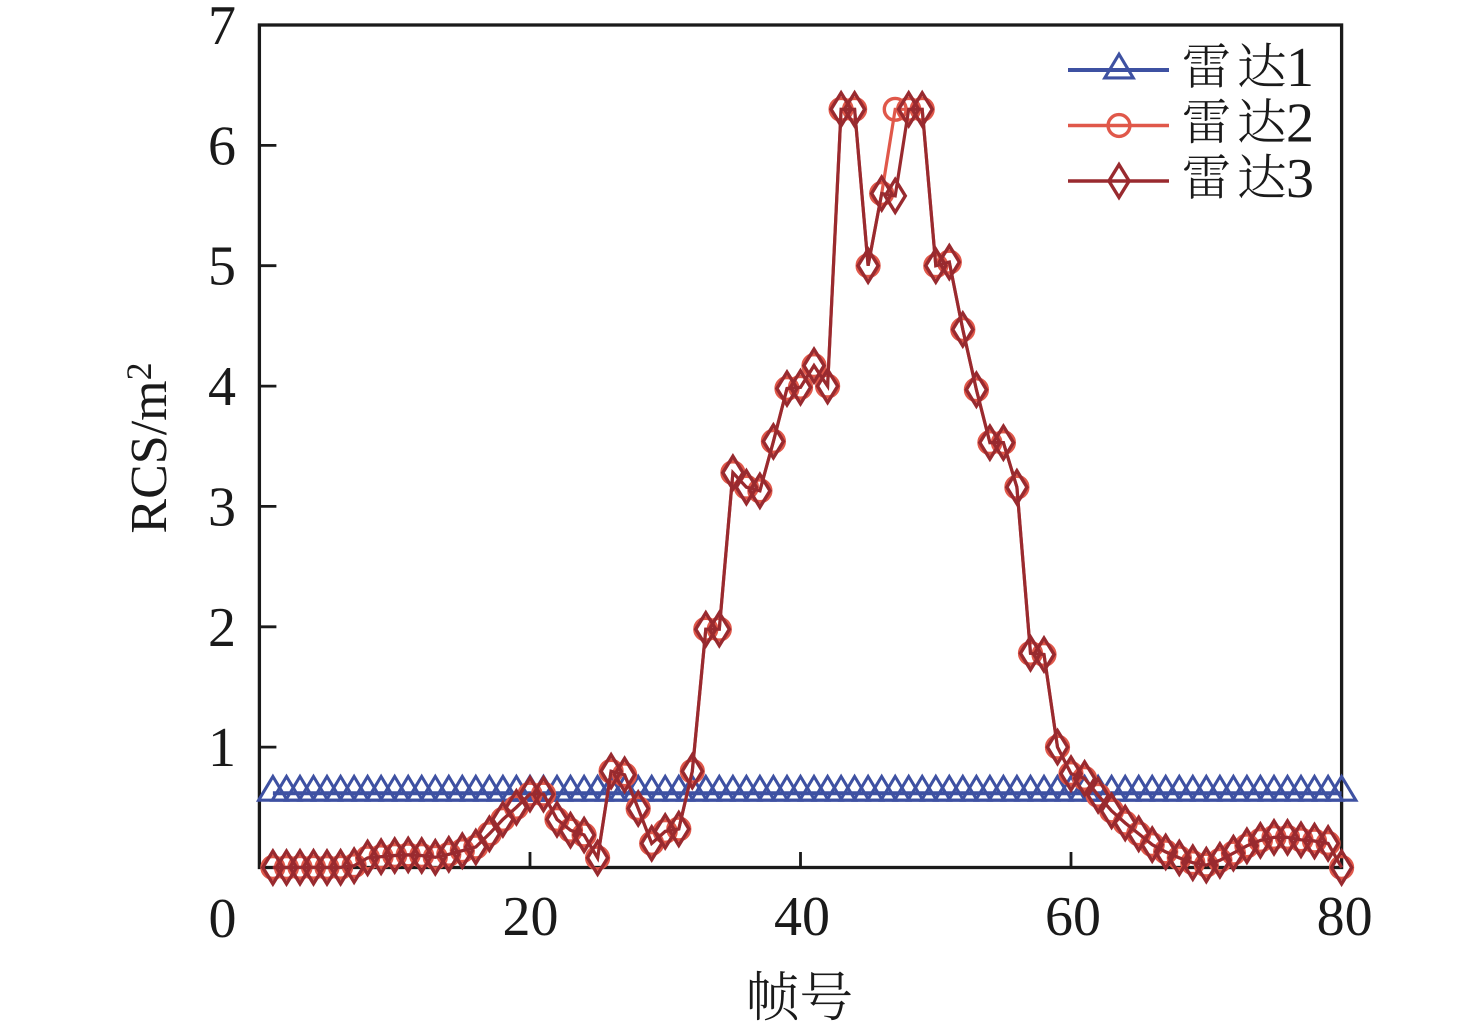 The image size is (1476, 1030). I want to click on svg-text: 6, so click(222, 146).